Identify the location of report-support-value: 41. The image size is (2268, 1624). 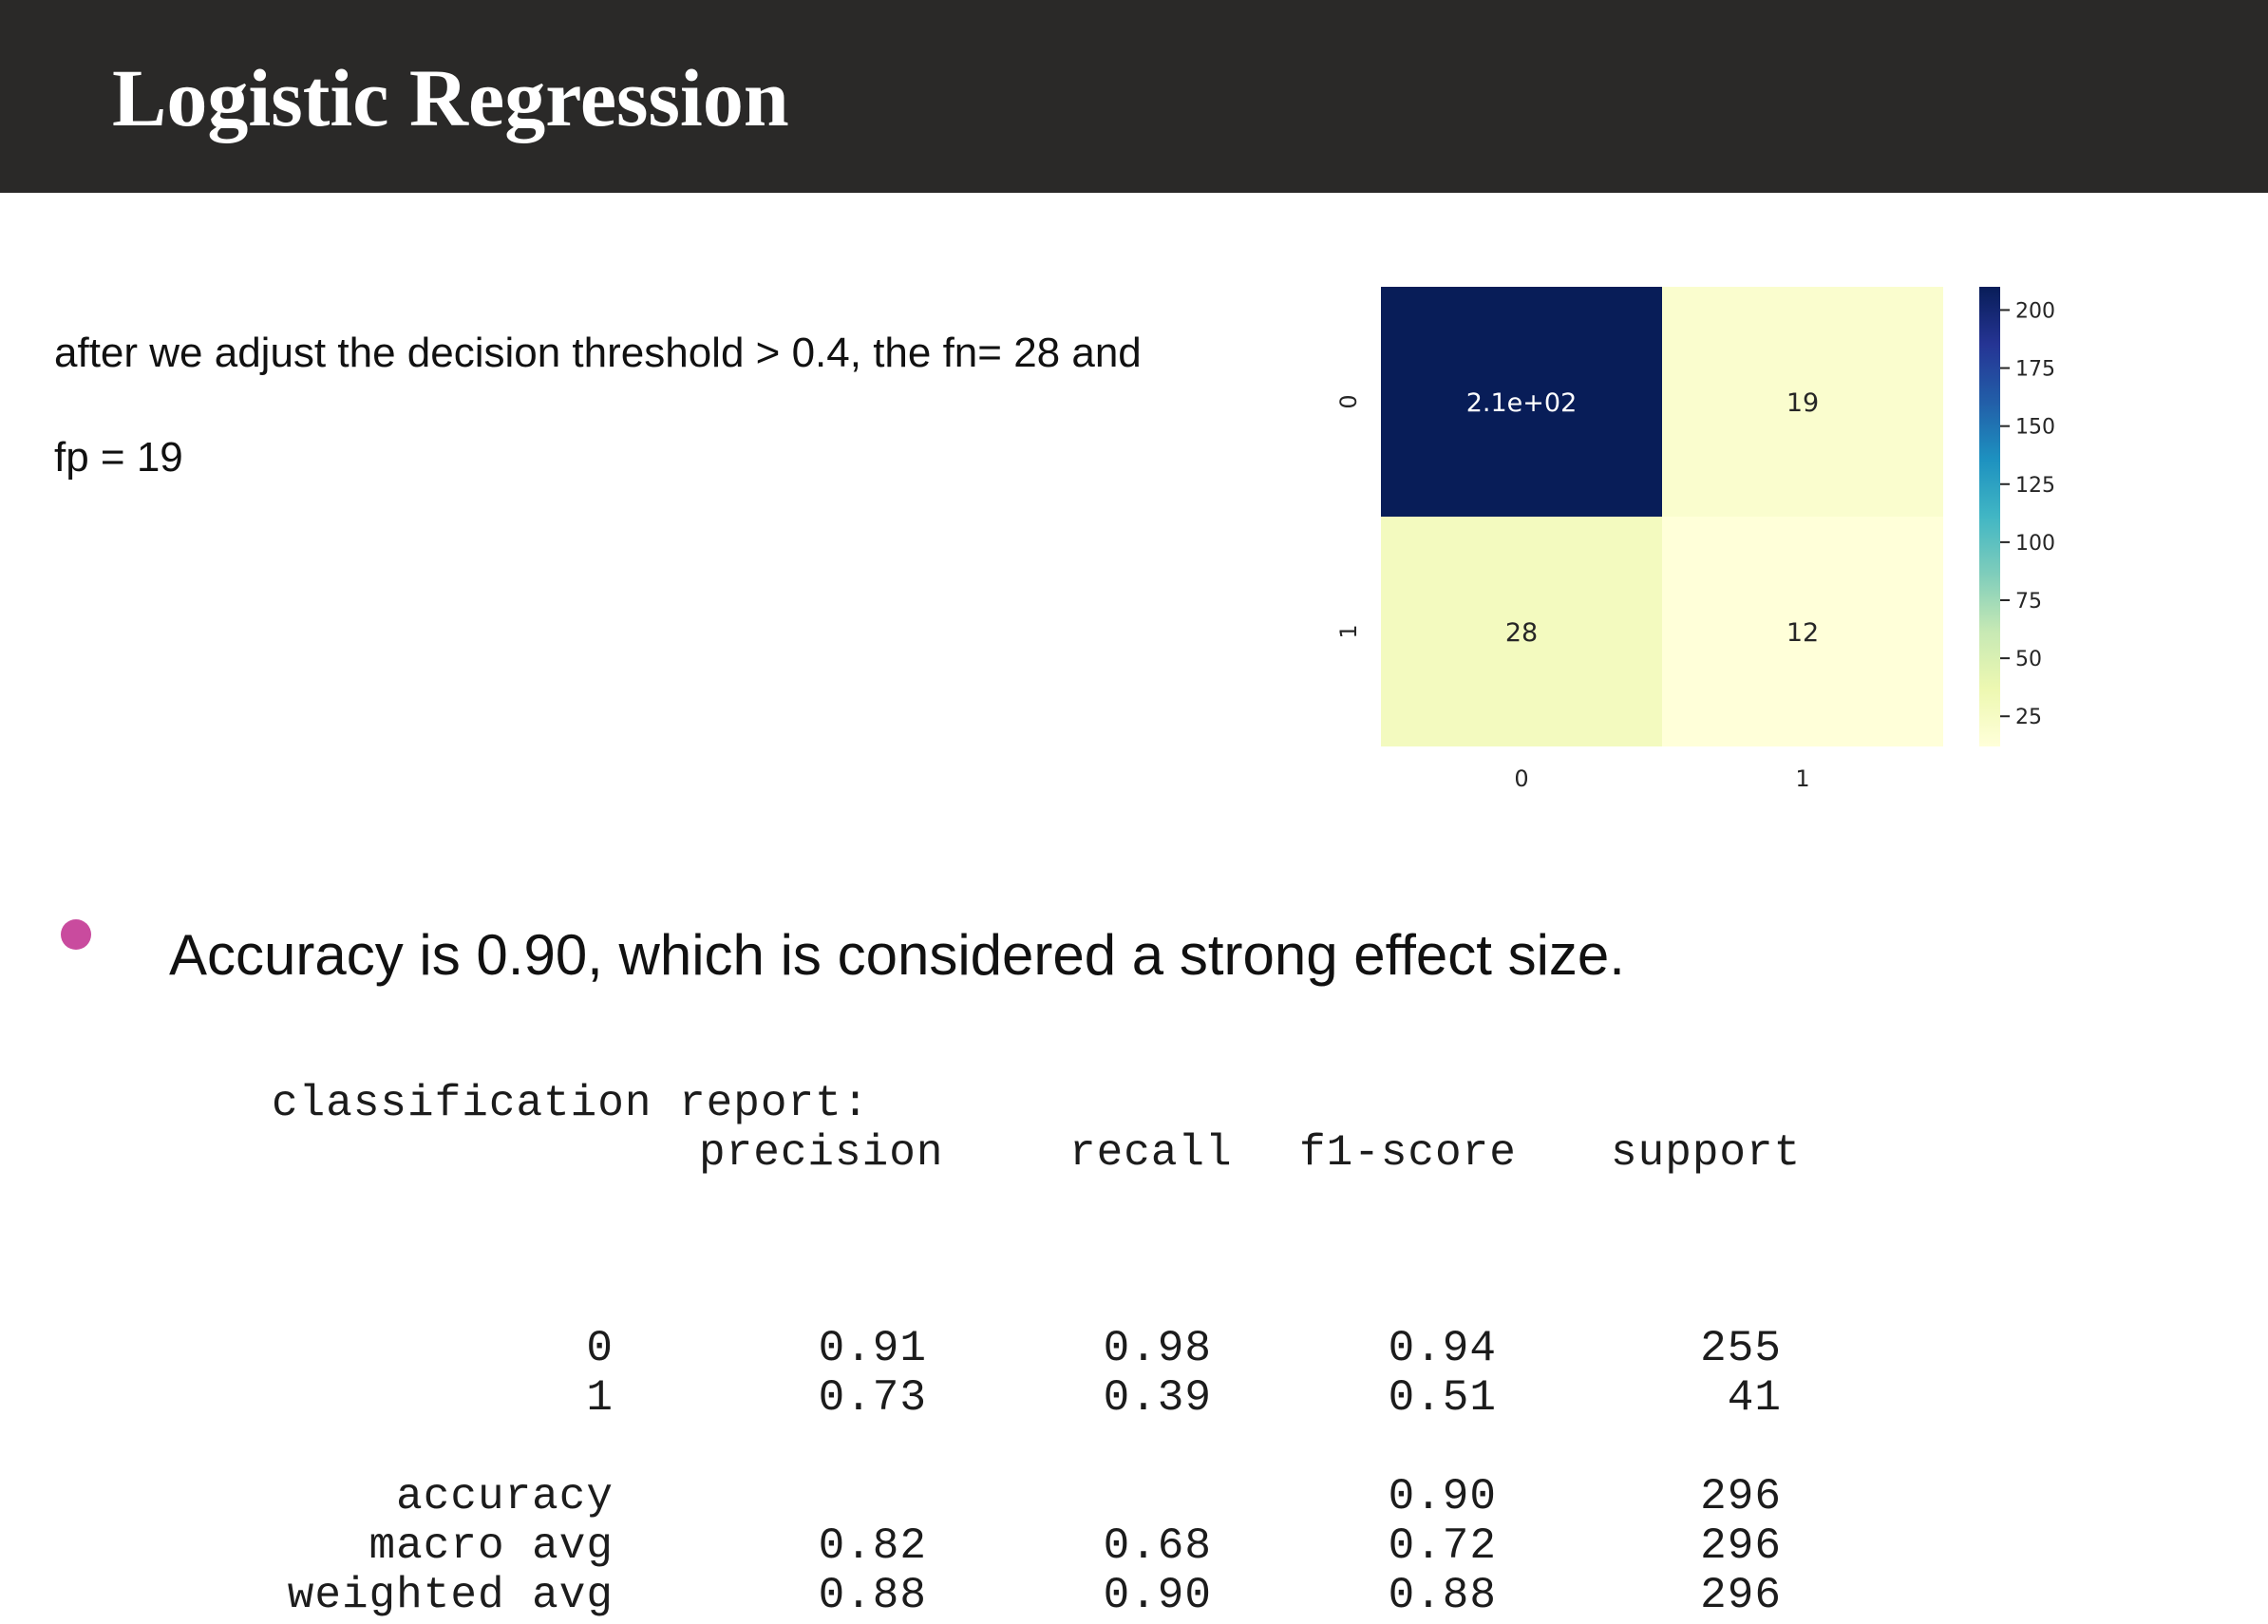
(1755, 1398).